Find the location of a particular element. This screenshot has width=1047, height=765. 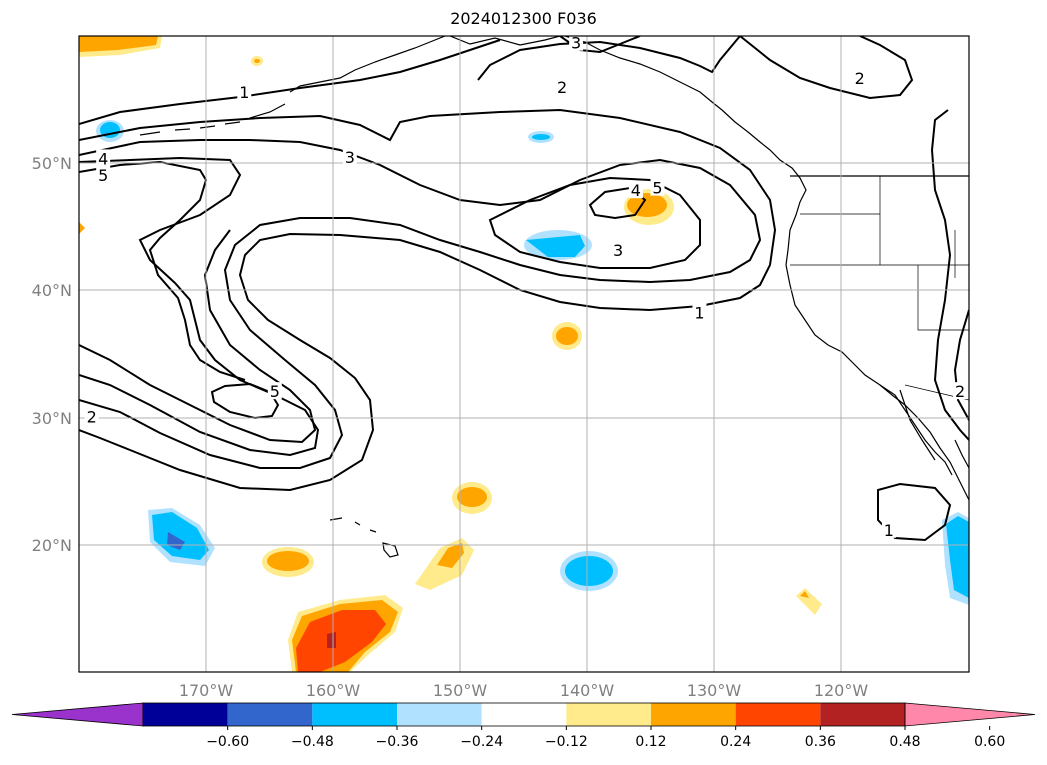

colorbar-tick-label: 0.36 is located at coordinates (820, 742).